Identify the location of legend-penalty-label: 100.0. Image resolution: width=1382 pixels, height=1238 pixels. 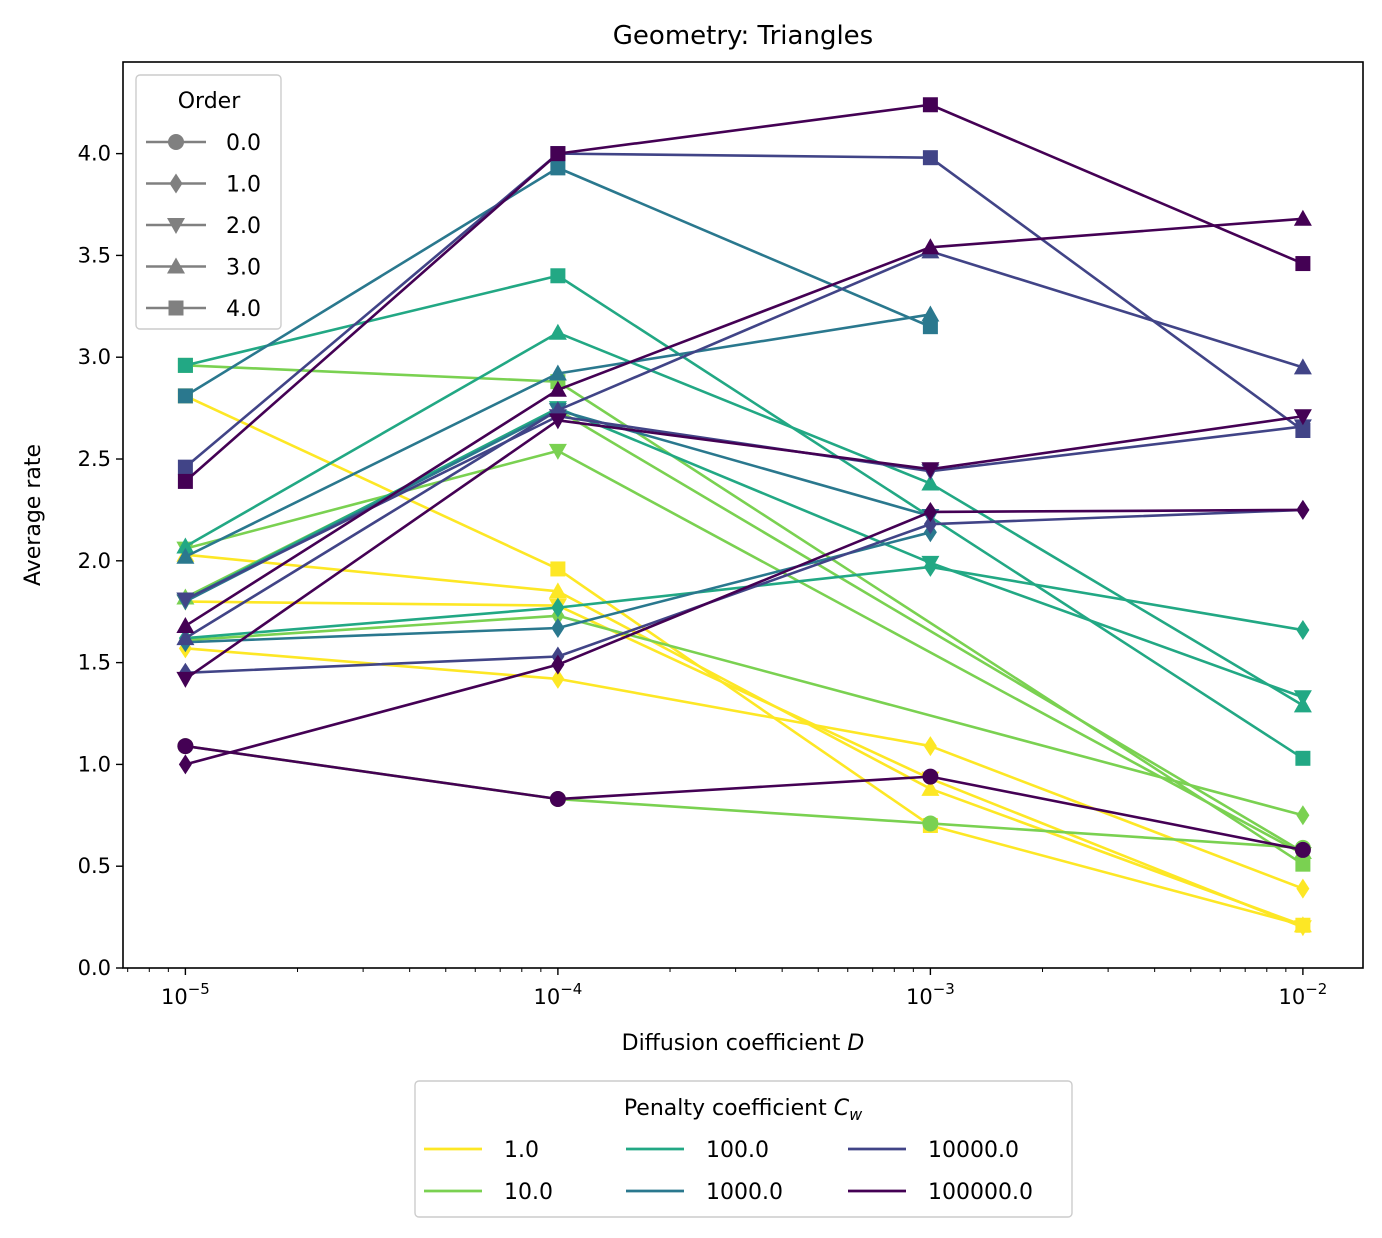
(737, 1150).